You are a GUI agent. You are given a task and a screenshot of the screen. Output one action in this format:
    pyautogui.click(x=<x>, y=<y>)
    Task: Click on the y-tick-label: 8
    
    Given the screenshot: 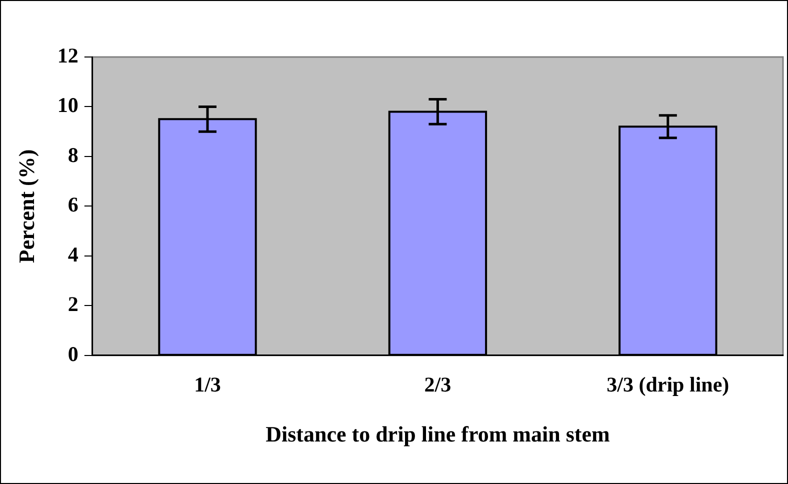 What is the action you would take?
    pyautogui.click(x=73, y=154)
    